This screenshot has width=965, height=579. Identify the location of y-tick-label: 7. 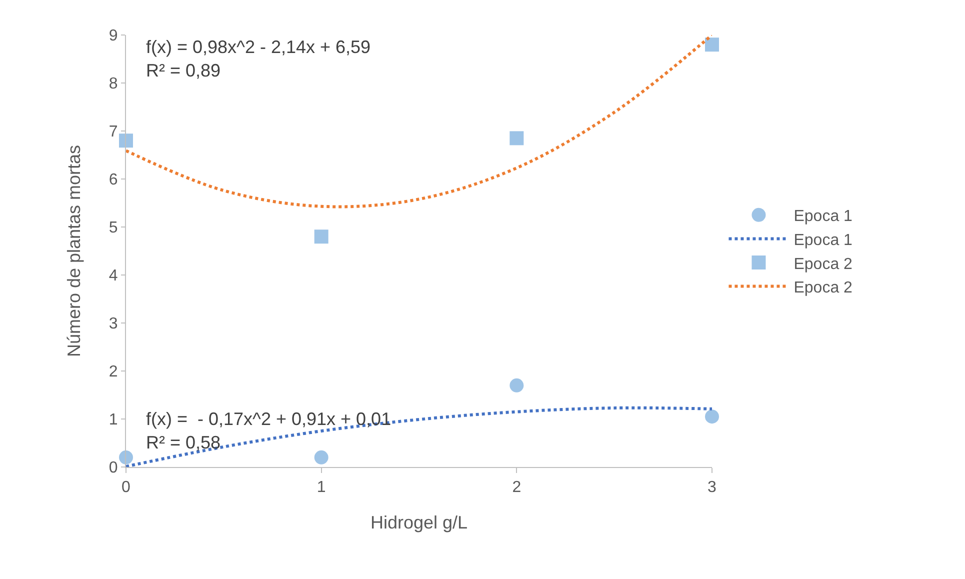
(113, 132).